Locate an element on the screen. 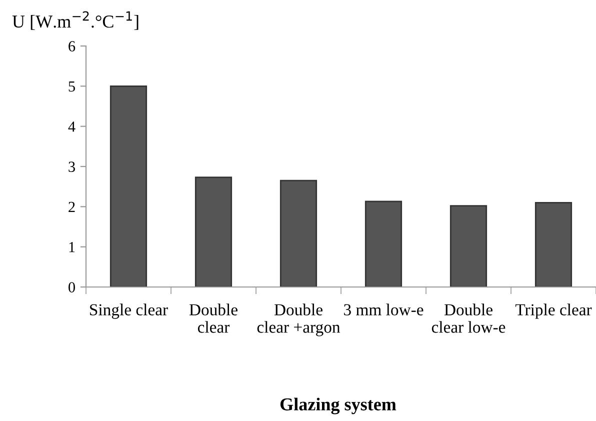 This screenshot has height=421, width=596. y-tick-label: 3 is located at coordinates (71, 167).